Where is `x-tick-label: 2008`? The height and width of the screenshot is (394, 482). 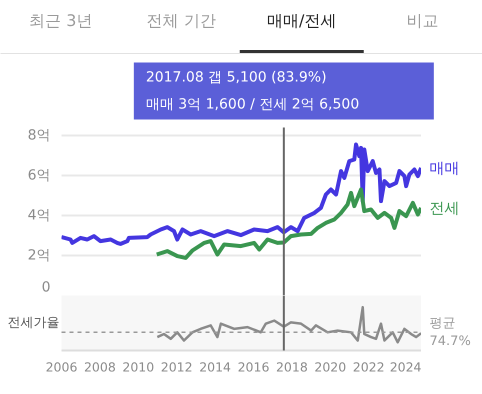 x-tick-label: 2008 is located at coordinates (100, 367).